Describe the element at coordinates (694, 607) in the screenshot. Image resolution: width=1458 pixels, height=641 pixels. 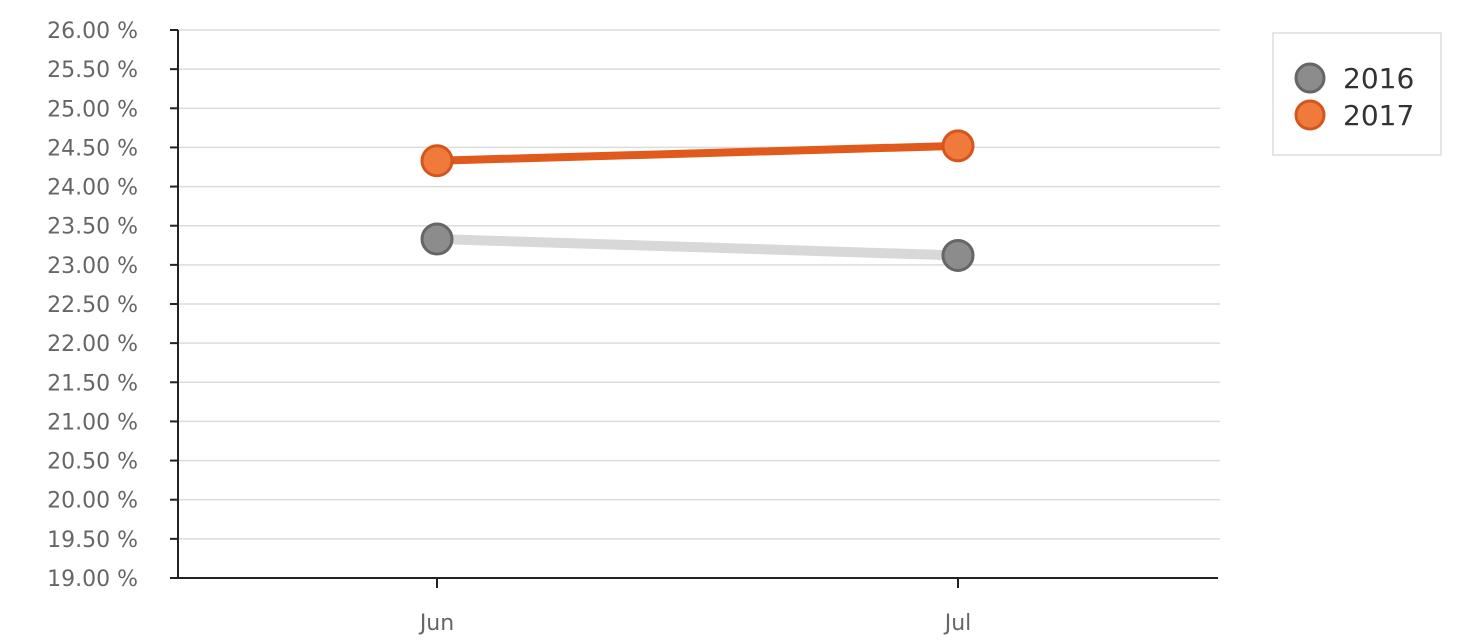
I see `x-tick-labels: Jun Jul` at that location.